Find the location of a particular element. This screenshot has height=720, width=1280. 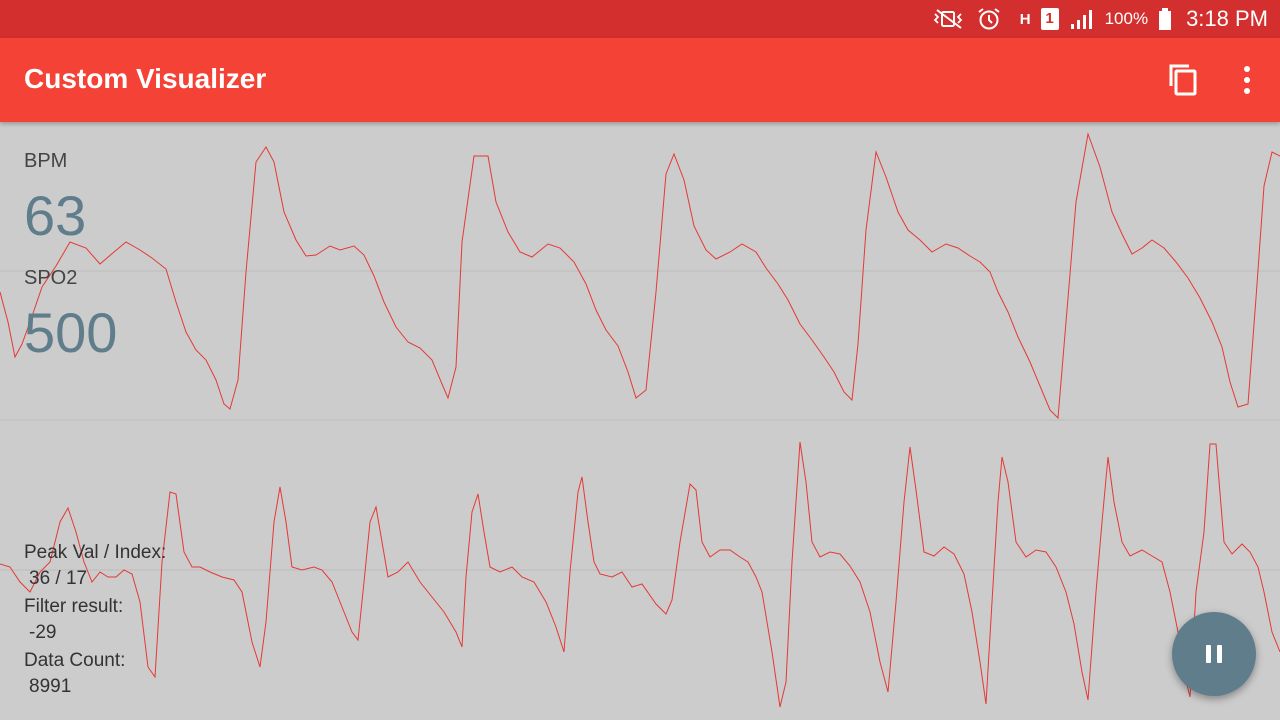

filter-label: Filter result: is located at coordinates (74, 606).